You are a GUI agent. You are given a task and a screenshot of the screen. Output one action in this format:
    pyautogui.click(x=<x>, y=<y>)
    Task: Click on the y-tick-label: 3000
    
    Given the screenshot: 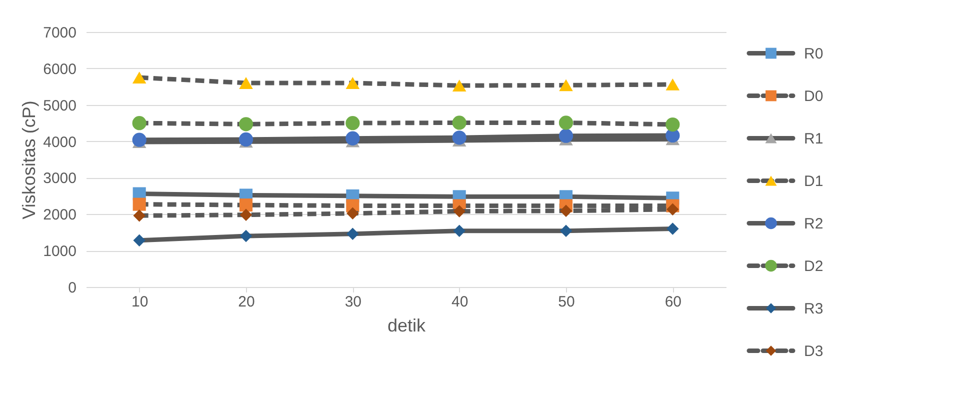 What is the action you would take?
    pyautogui.click(x=59, y=179)
    